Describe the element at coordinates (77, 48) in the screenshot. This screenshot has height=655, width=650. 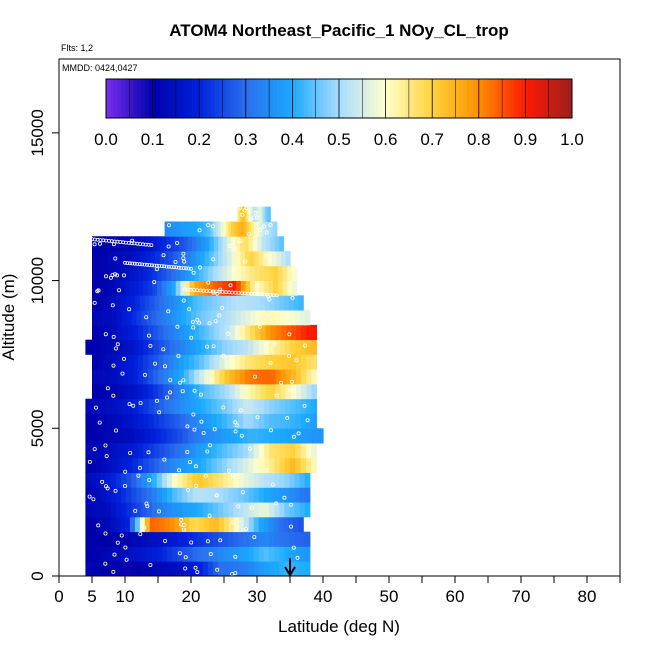
I see `flights-label: Flts: 1,2` at that location.